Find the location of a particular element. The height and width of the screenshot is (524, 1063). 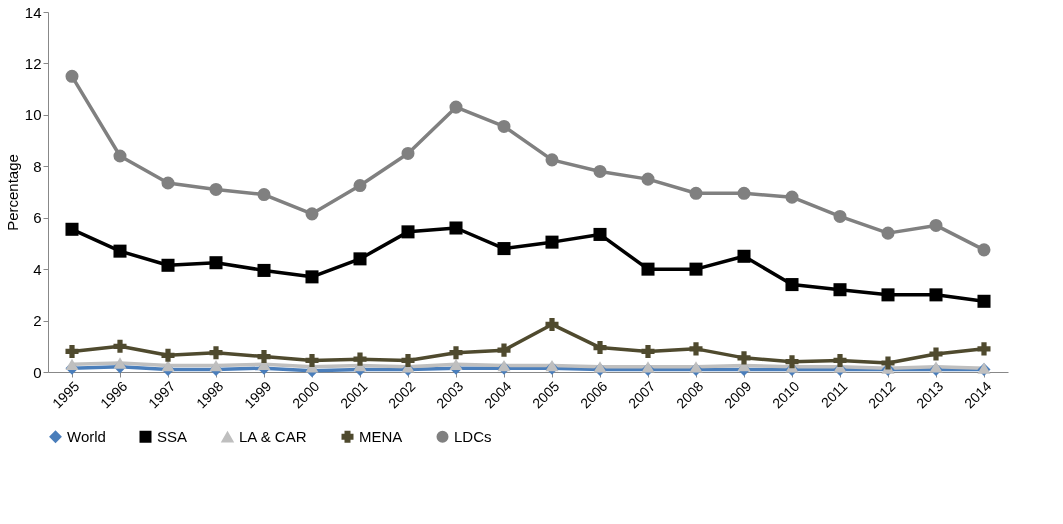

y-tick-label: 0 is located at coordinates (37, 372).